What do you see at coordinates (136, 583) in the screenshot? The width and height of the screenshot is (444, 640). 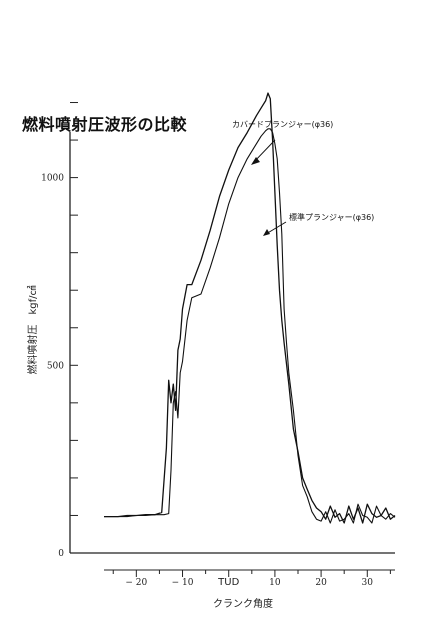 I see `x-tick-label: − 20` at bounding box center [136, 583].